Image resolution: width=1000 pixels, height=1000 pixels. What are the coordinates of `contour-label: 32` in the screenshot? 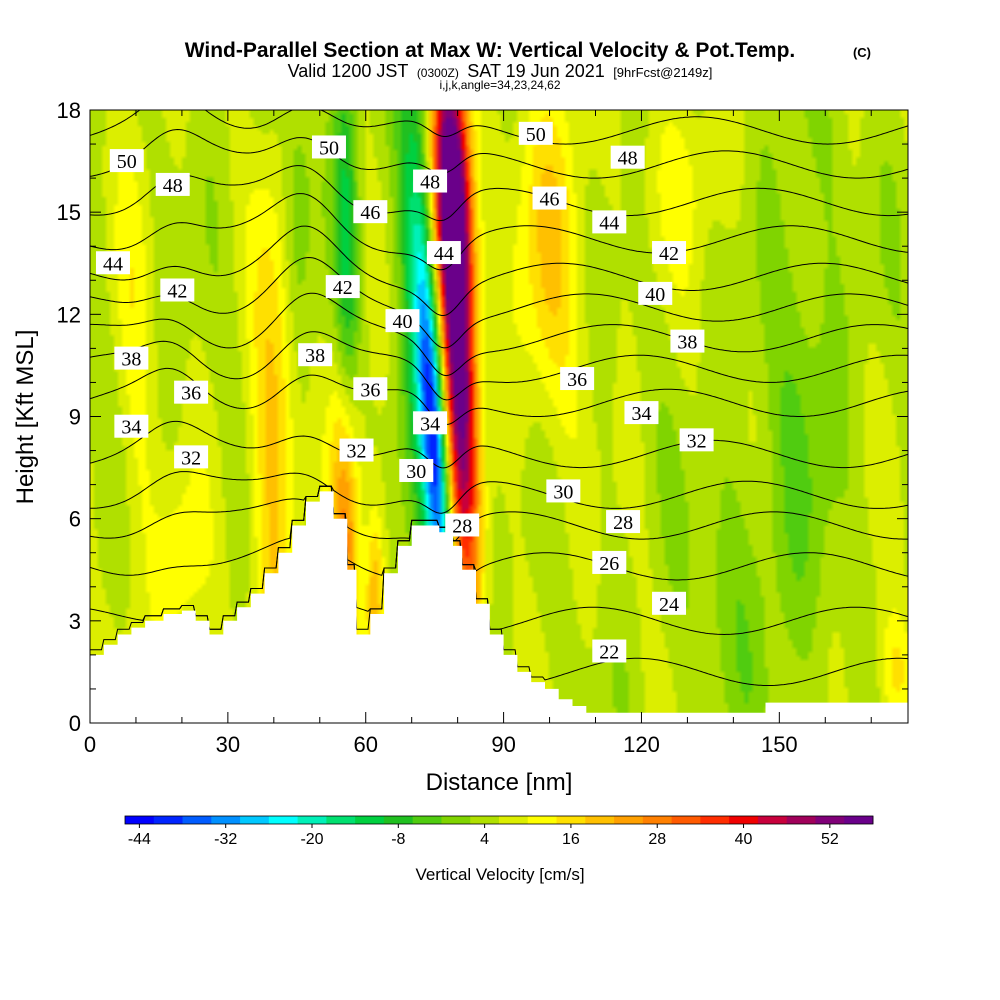 It's located at (356, 450).